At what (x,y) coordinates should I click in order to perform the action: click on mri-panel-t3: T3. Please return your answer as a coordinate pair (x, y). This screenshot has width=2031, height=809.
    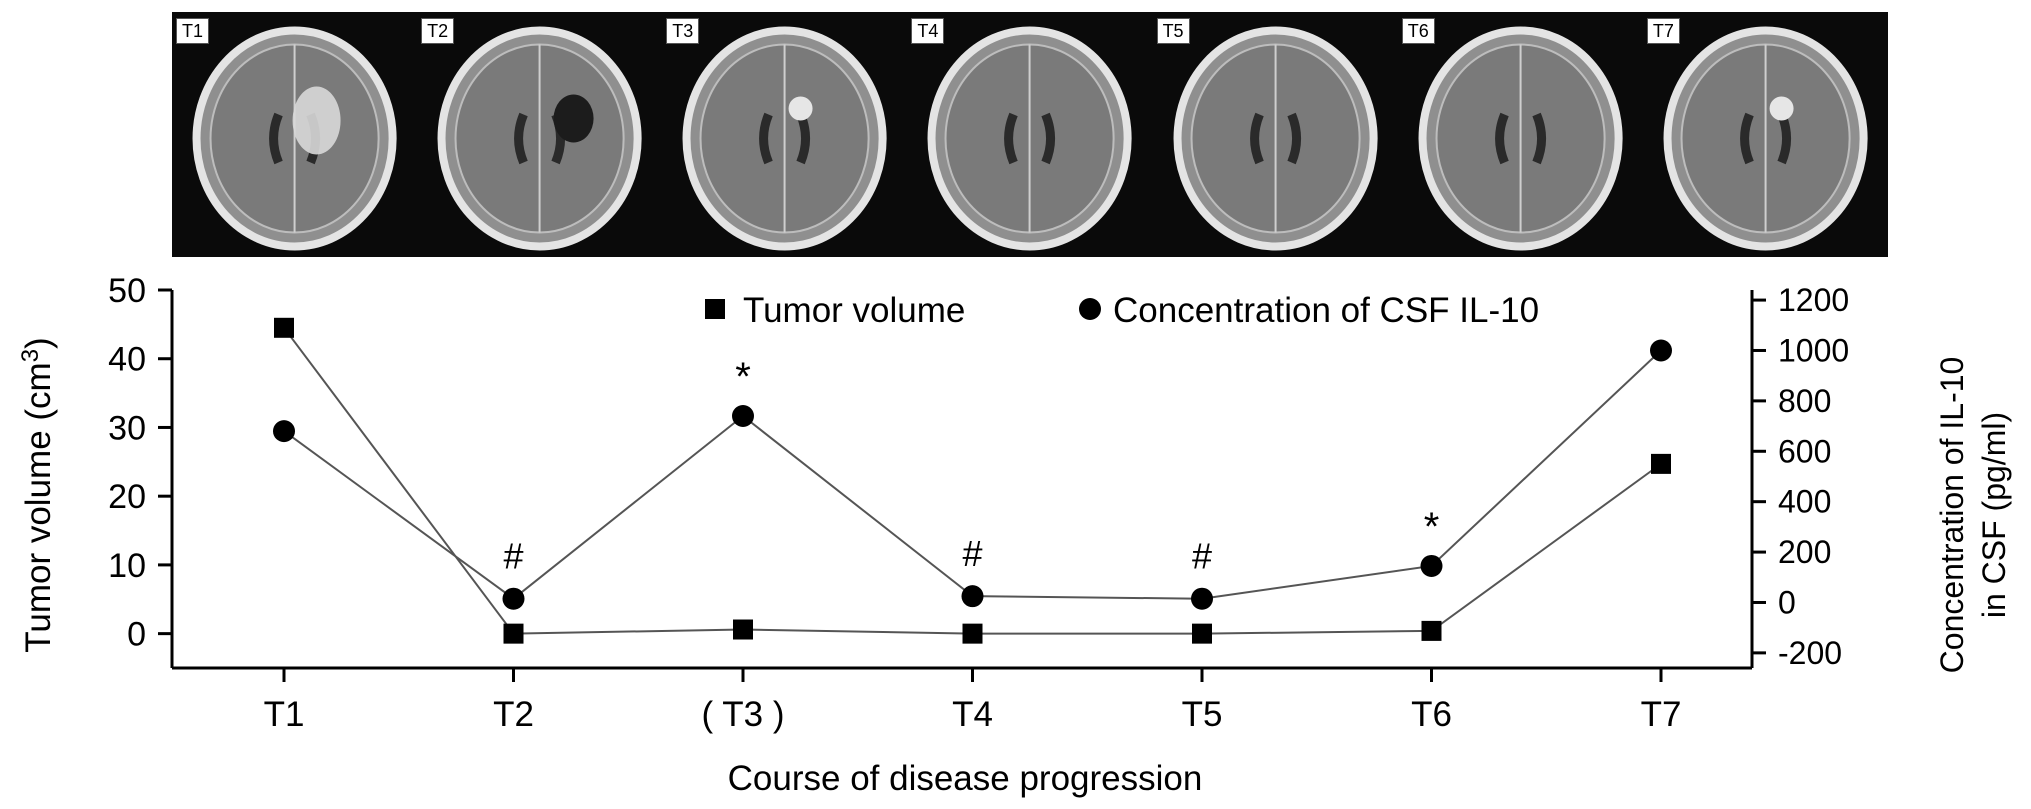
    Looking at the image, I should click on (784, 134).